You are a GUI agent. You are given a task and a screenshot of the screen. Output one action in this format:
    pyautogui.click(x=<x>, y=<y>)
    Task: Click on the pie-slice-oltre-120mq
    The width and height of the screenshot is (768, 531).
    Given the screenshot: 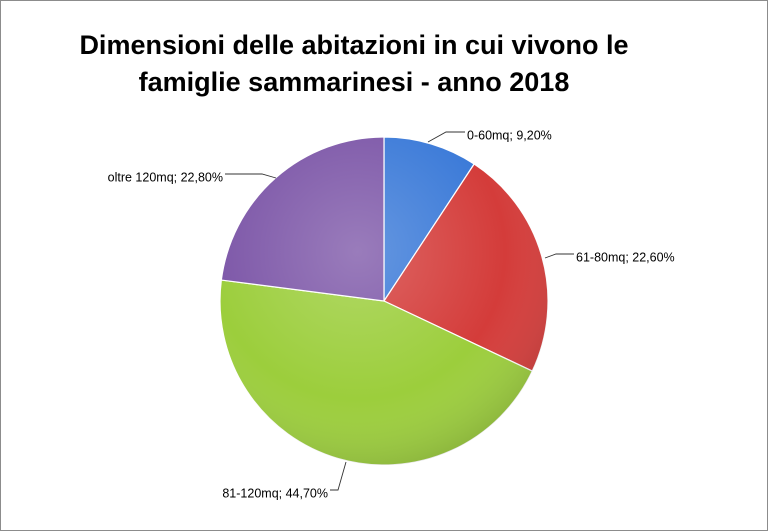 What is the action you would take?
    pyautogui.click(x=302, y=219)
    